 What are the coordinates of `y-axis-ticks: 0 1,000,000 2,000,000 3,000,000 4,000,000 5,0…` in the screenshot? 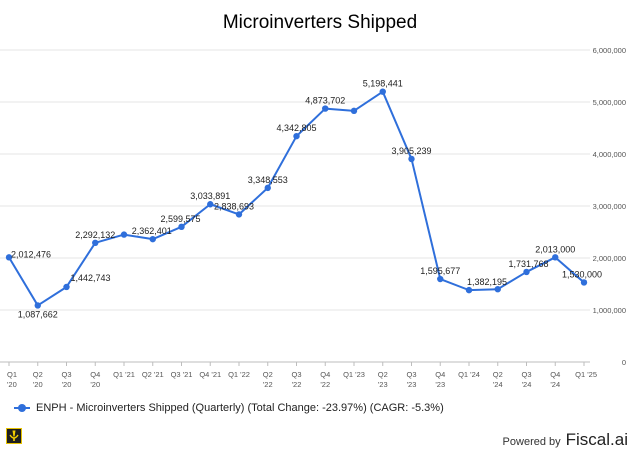 It's located at (609, 206).